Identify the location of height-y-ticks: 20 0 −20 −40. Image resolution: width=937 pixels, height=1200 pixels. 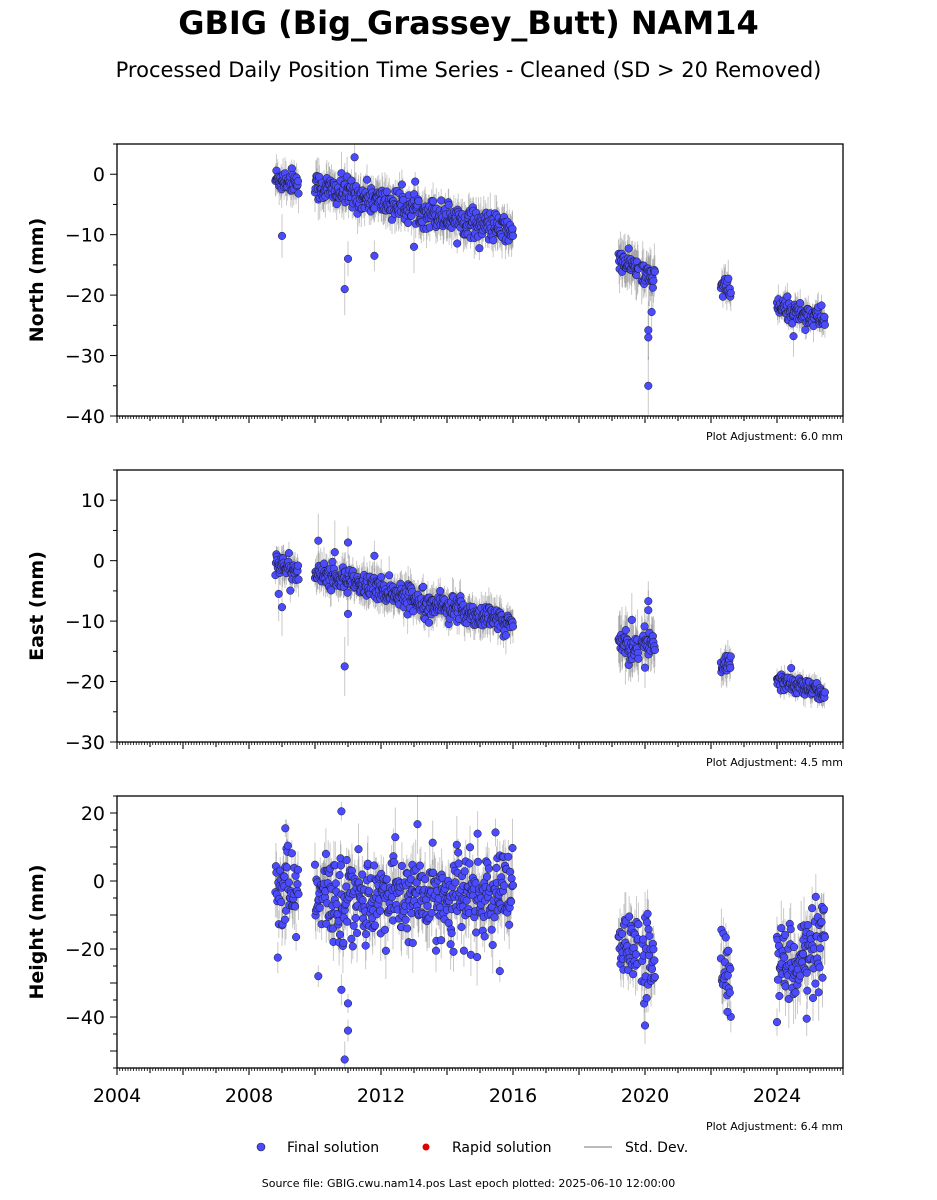
(91, 932).